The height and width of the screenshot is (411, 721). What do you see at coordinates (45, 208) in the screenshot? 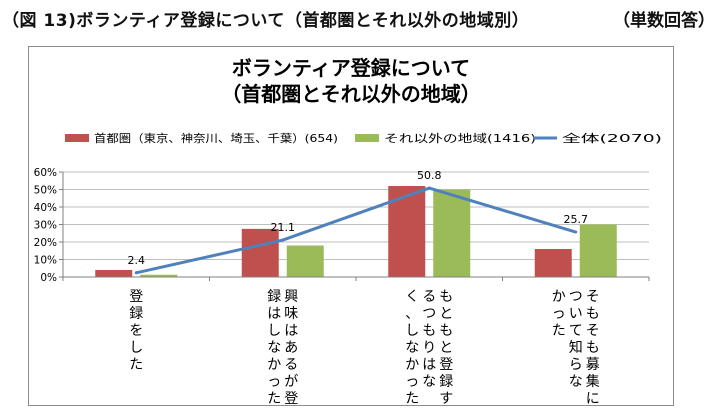
I see `y-tick-label: 40%` at bounding box center [45, 208].